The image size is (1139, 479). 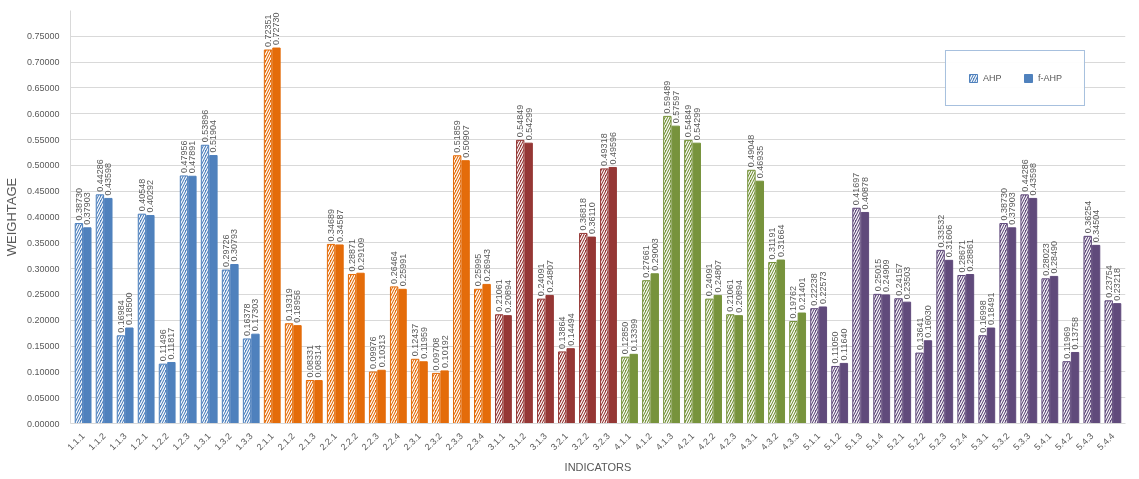 What do you see at coordinates (822, 287) in the screenshot?
I see `data-label: 0.22573` at bounding box center [822, 287].